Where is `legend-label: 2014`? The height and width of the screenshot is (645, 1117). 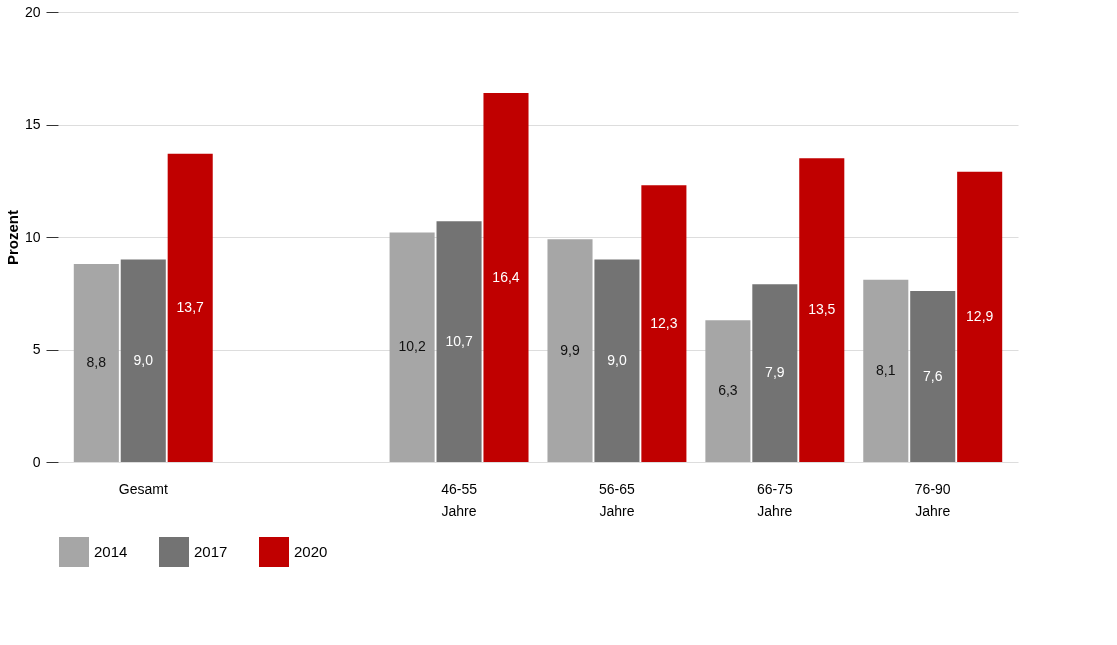 legend-label: 2014 is located at coordinates (111, 551).